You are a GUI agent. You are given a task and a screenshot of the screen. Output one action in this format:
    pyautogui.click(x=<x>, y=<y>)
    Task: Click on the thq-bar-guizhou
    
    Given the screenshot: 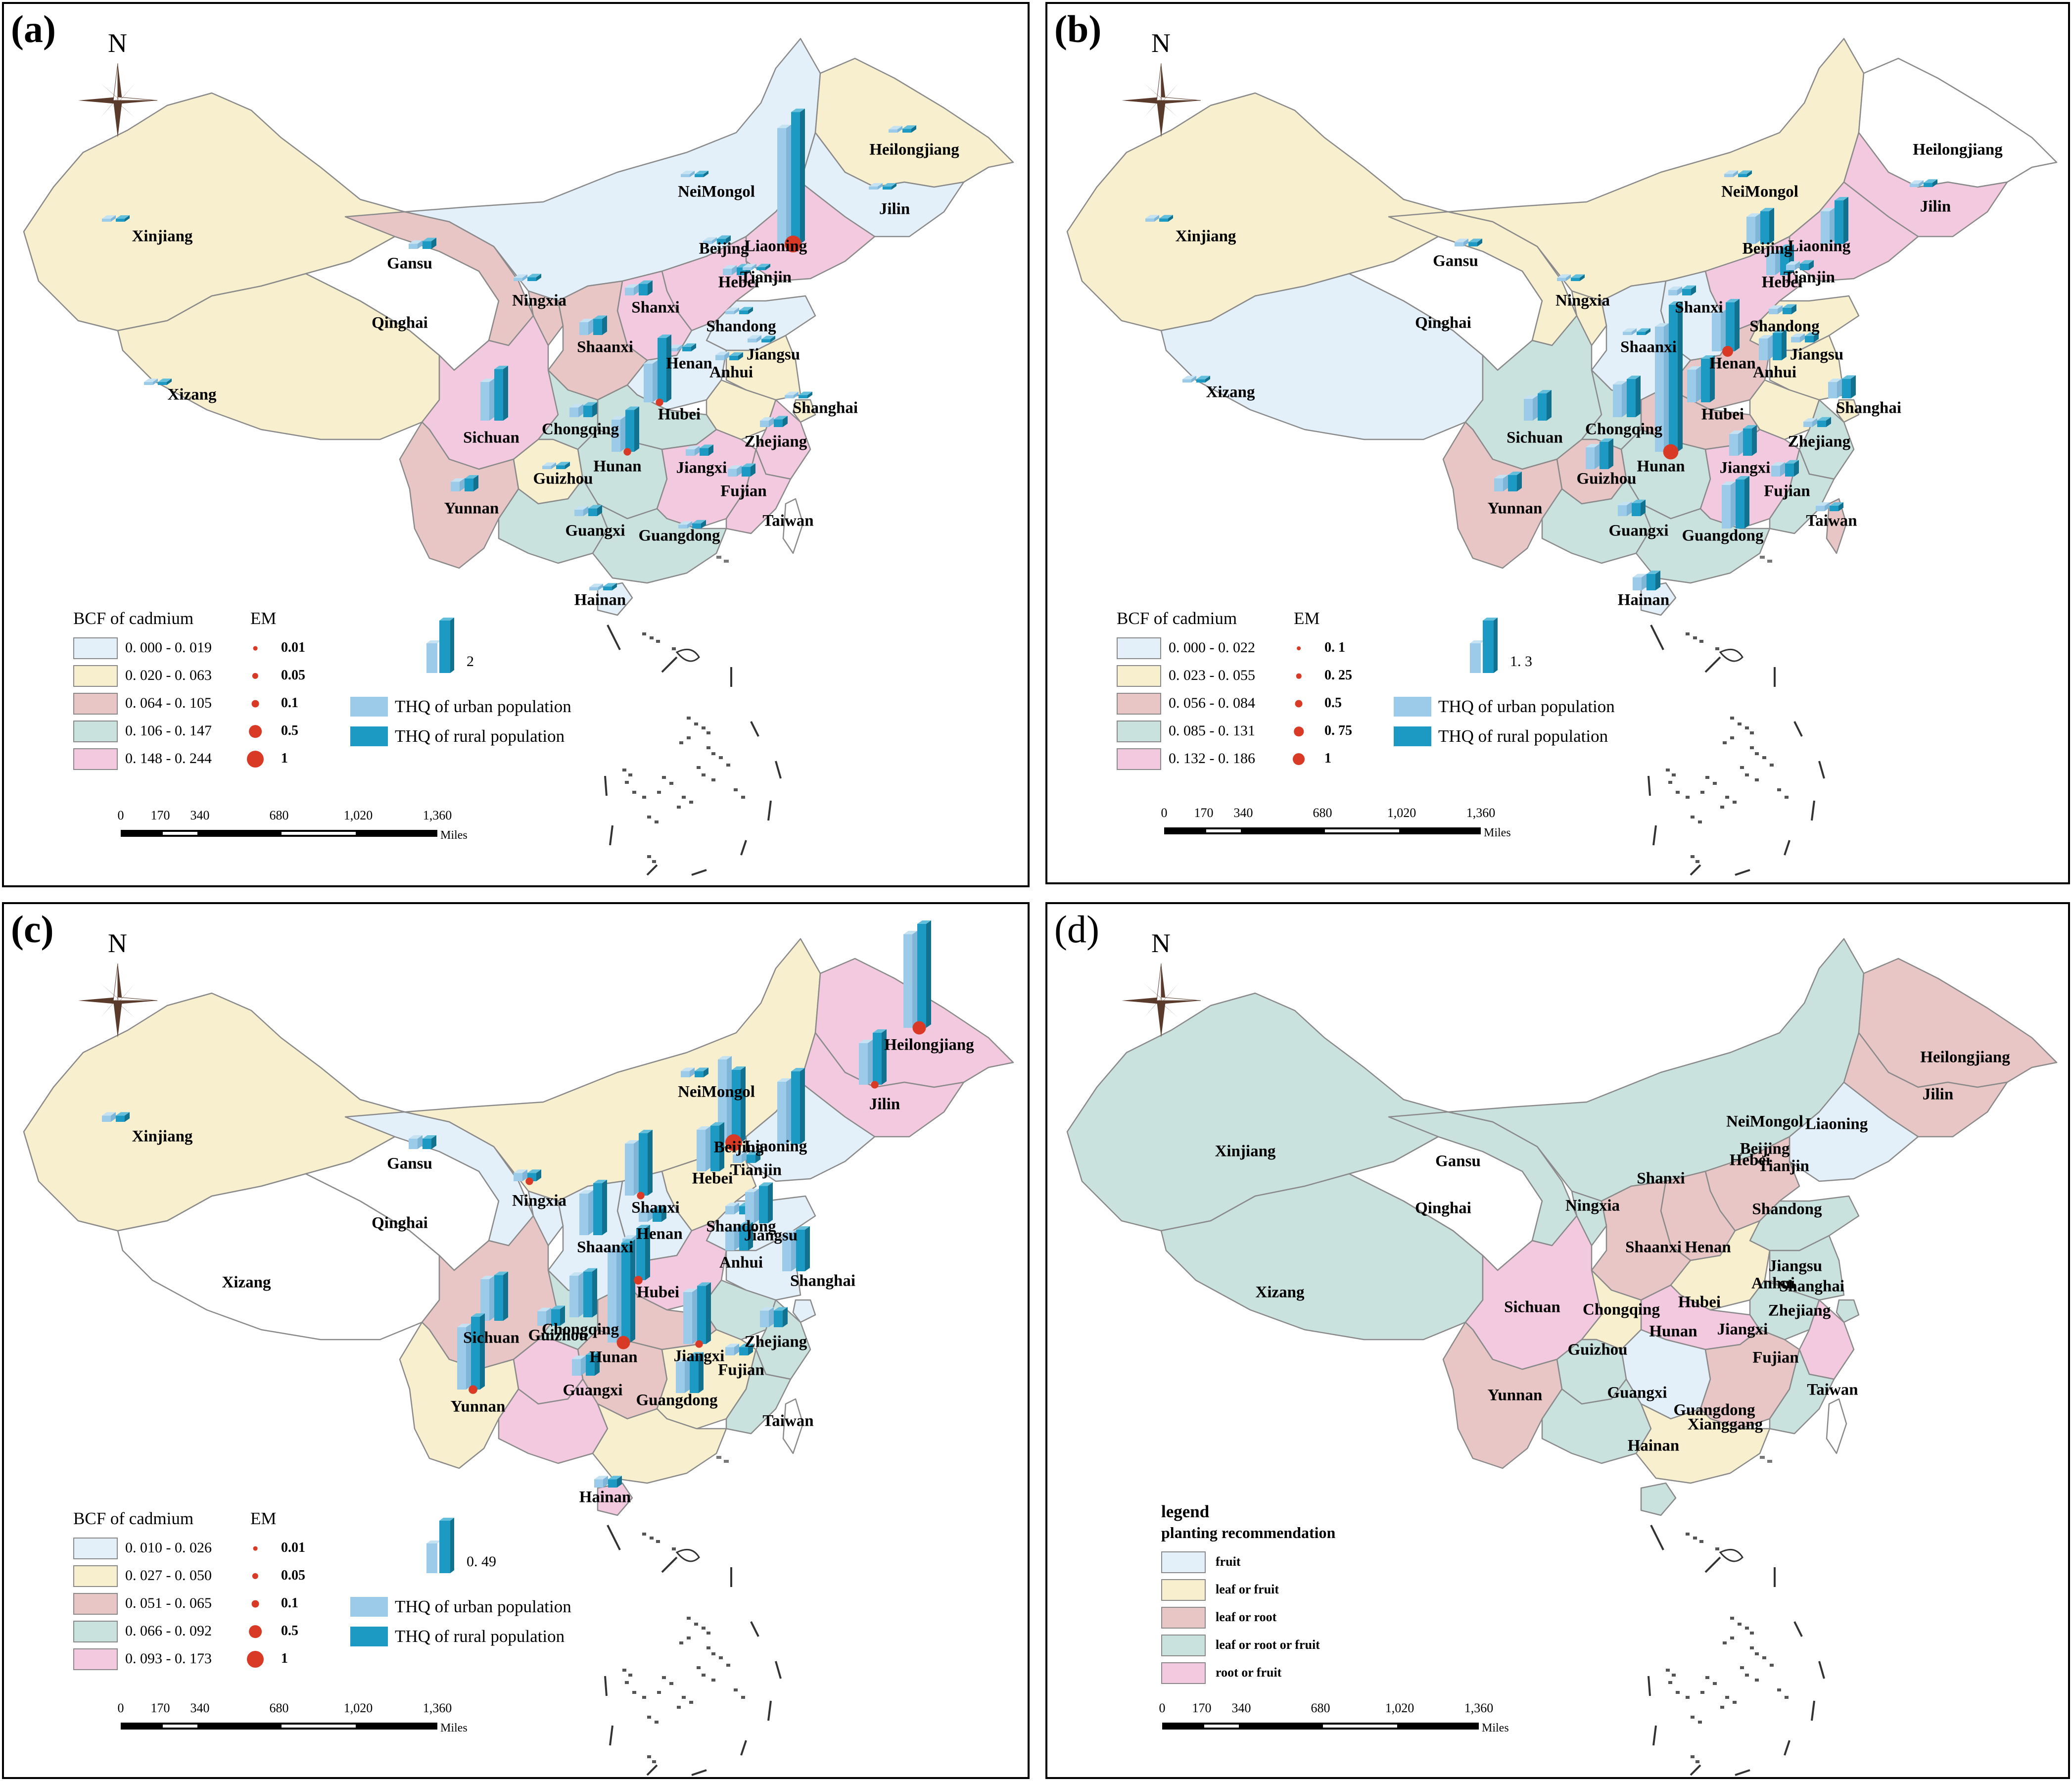 What is the action you would take?
    pyautogui.click(x=556, y=465)
    